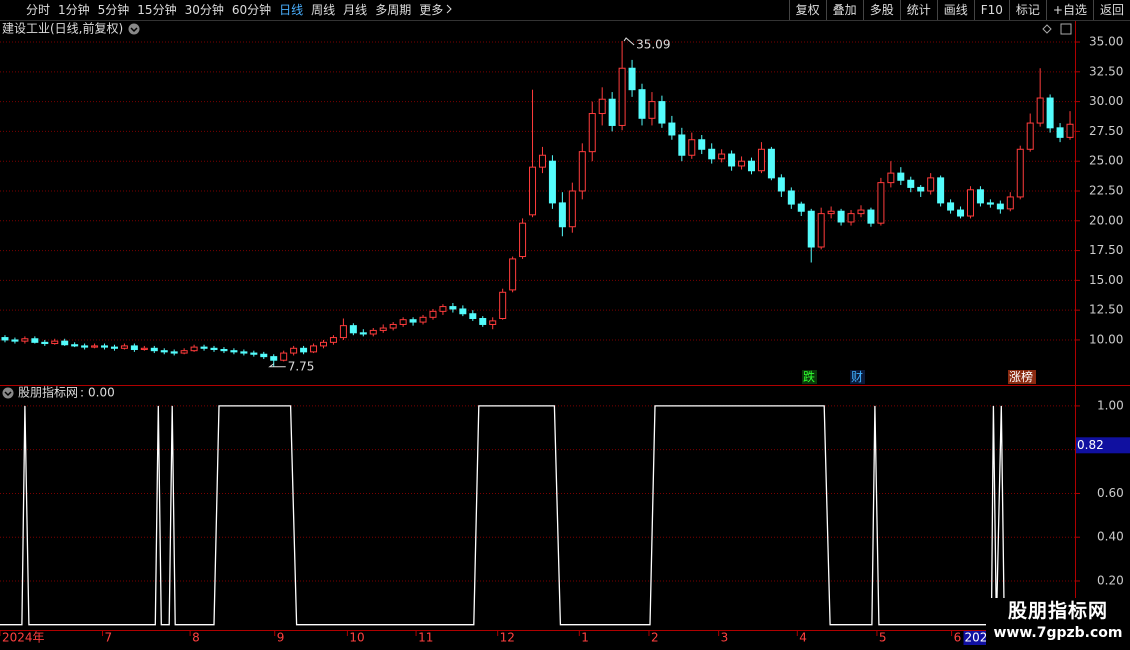  I want to click on event-tag: 跌, so click(809, 376).